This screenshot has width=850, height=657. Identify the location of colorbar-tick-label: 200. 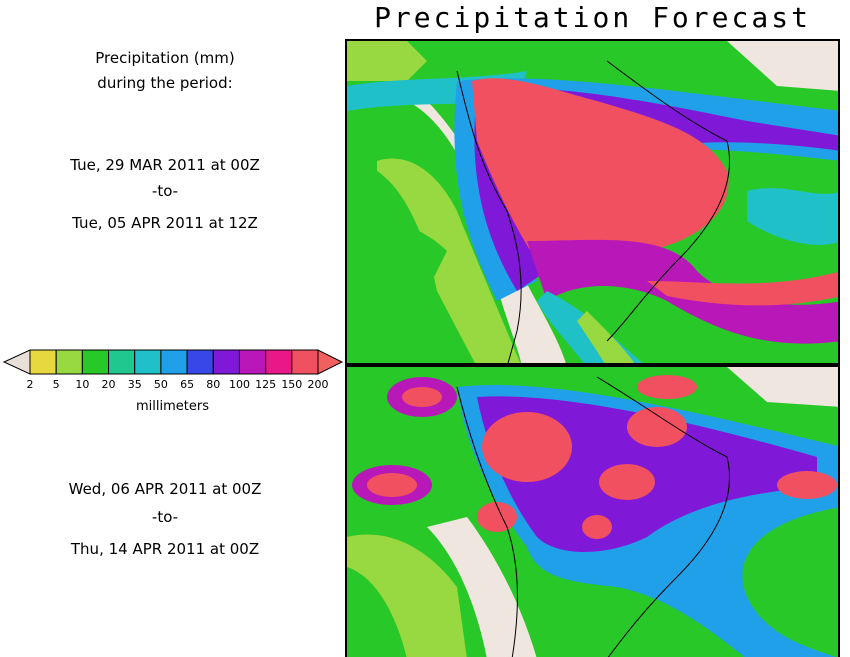
(318, 384).